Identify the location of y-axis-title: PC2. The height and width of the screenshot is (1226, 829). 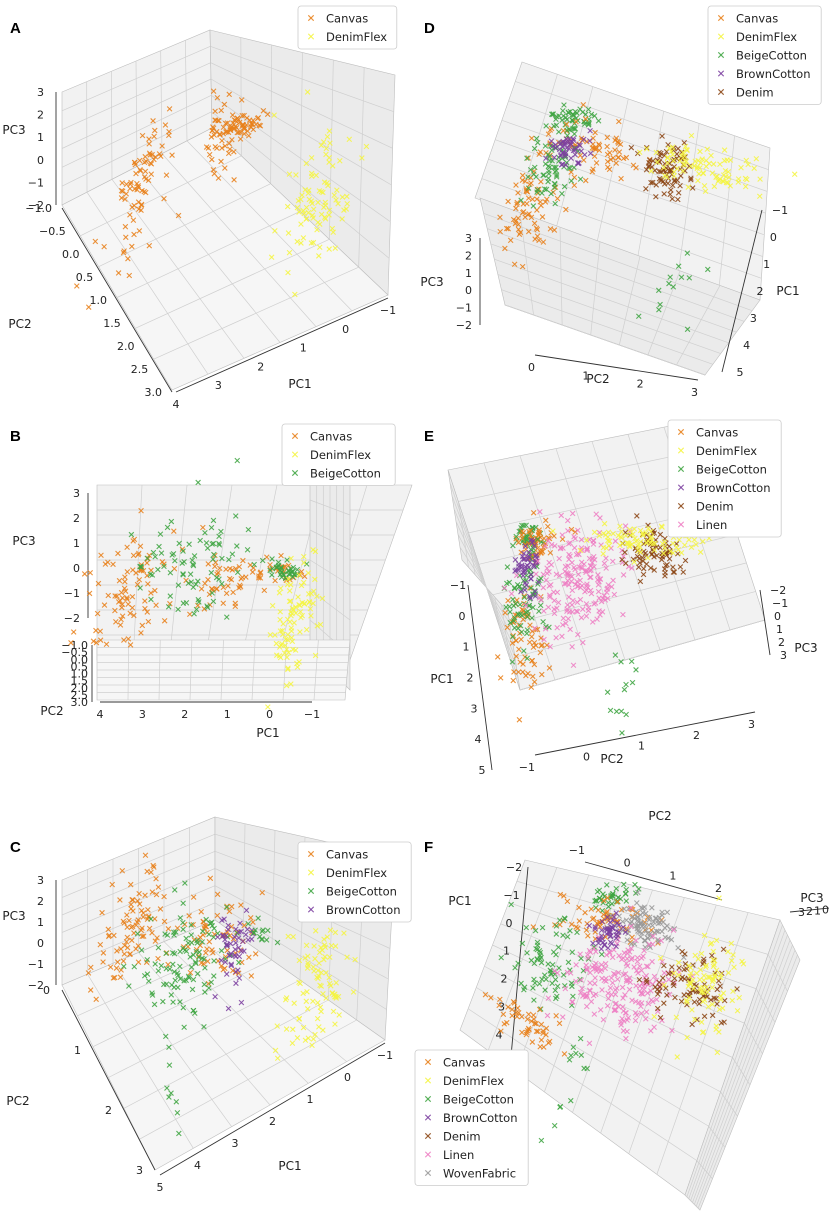
(51, 711).